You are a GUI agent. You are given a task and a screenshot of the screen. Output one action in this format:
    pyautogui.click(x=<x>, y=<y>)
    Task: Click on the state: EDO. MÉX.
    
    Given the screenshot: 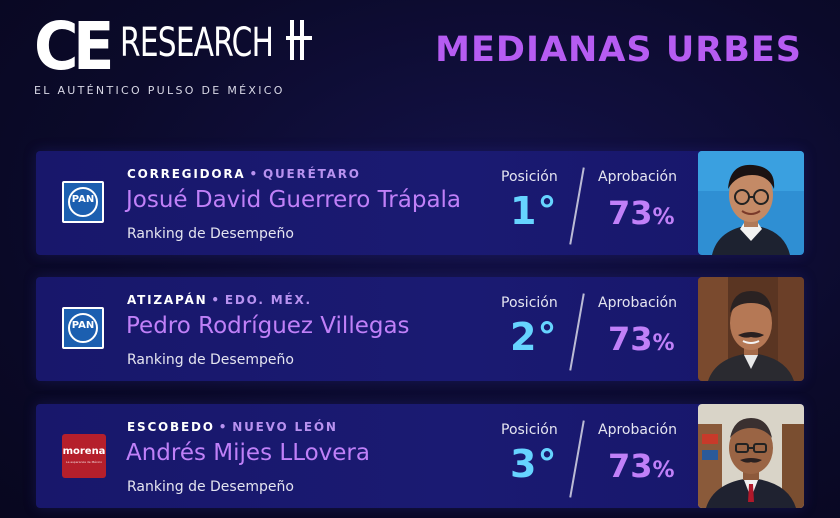 What is the action you would take?
    pyautogui.click(x=268, y=300)
    